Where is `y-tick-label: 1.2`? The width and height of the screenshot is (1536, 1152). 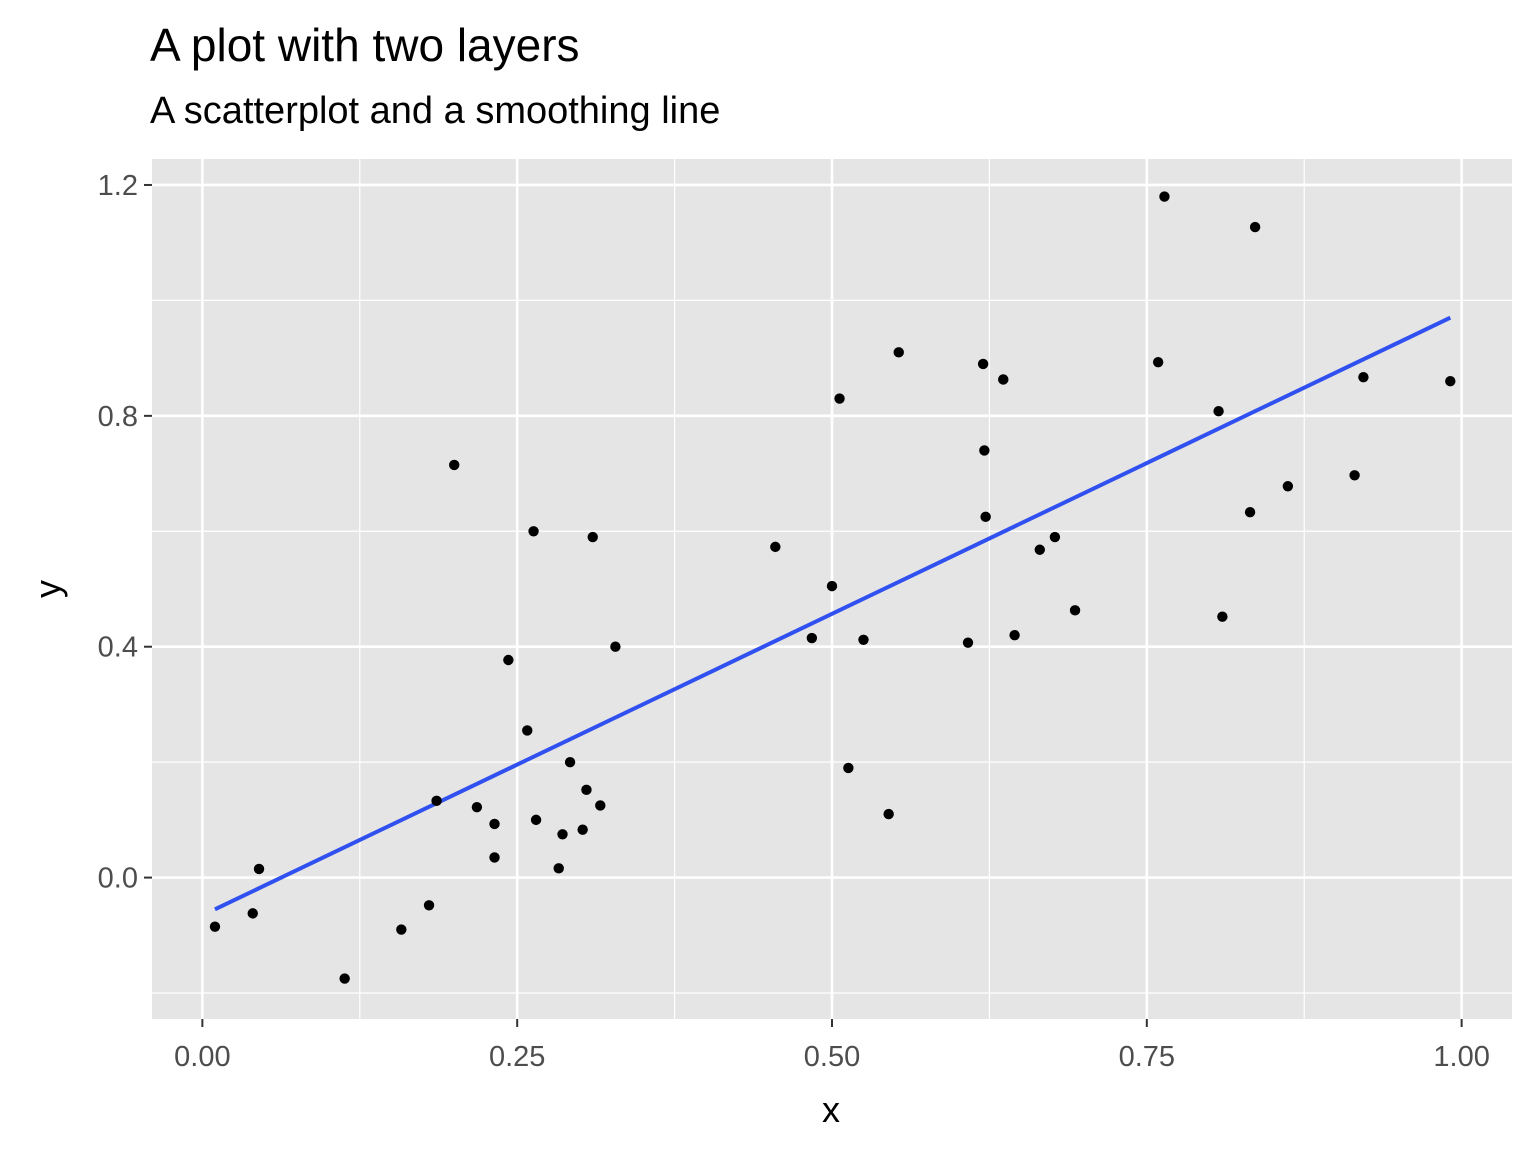 y-tick-label: 1.2 is located at coordinates (118, 186).